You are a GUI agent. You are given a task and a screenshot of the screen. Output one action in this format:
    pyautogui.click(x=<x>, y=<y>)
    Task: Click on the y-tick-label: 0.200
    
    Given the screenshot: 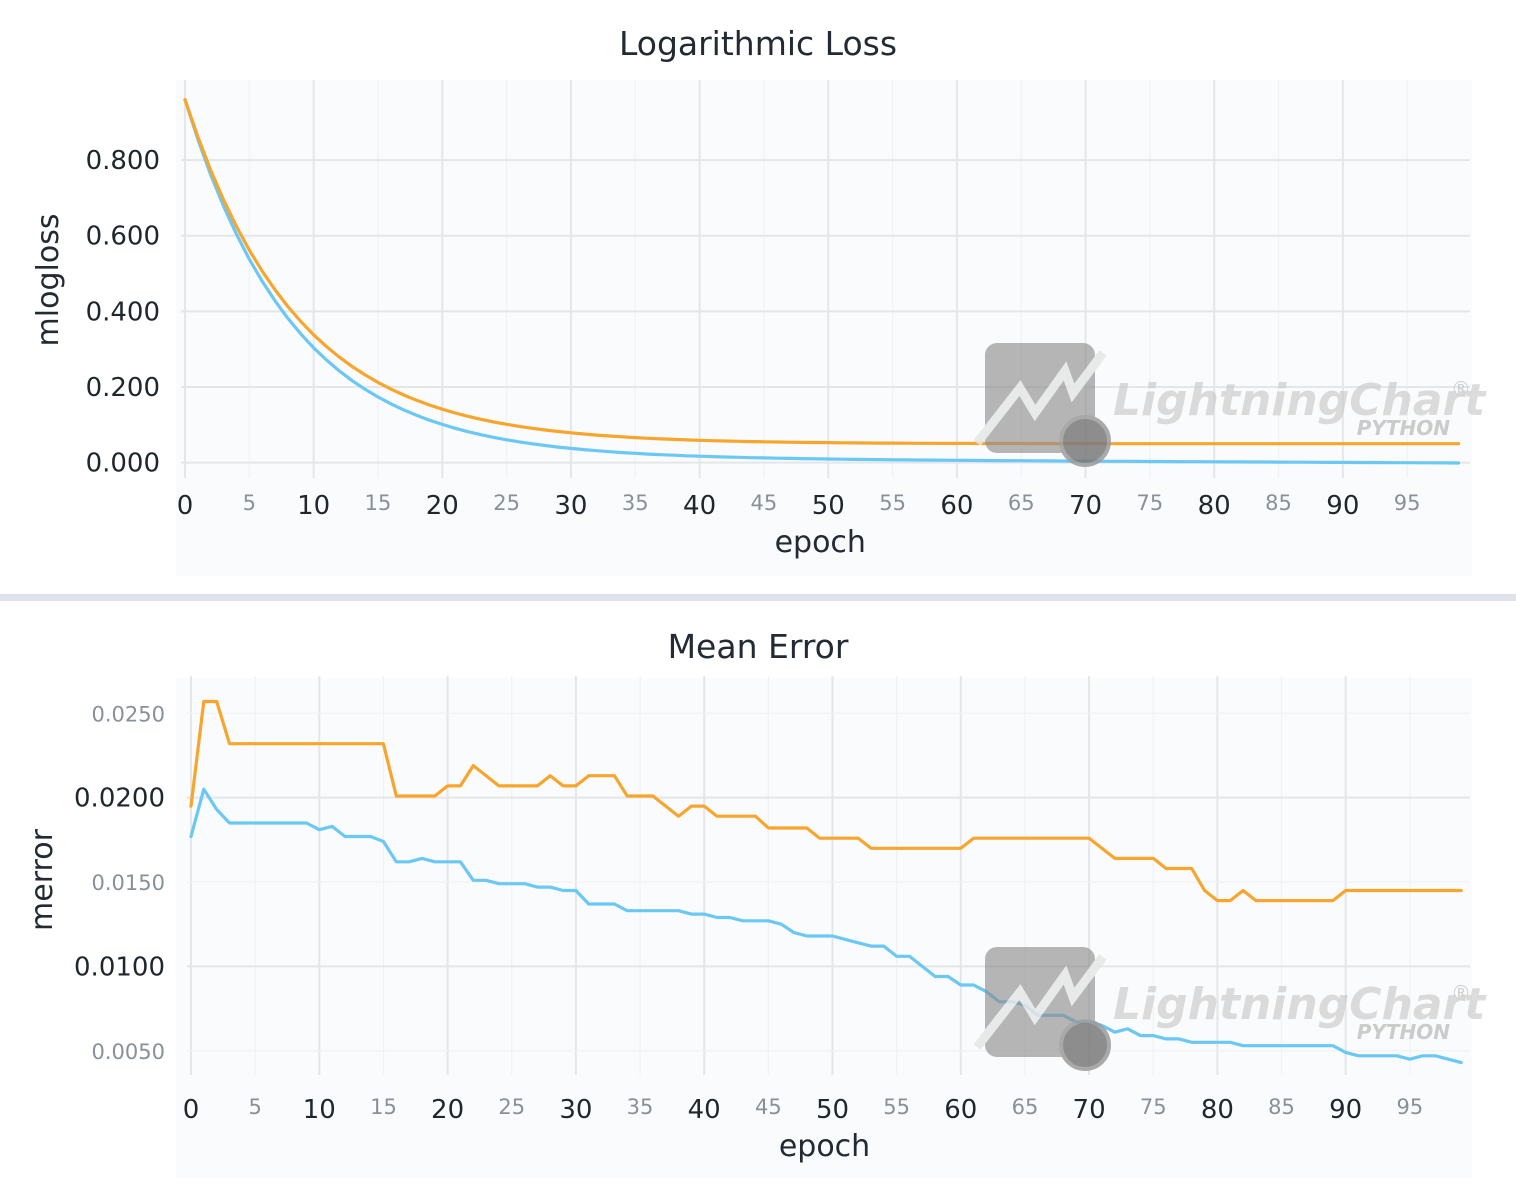 What is the action you would take?
    pyautogui.click(x=123, y=388)
    